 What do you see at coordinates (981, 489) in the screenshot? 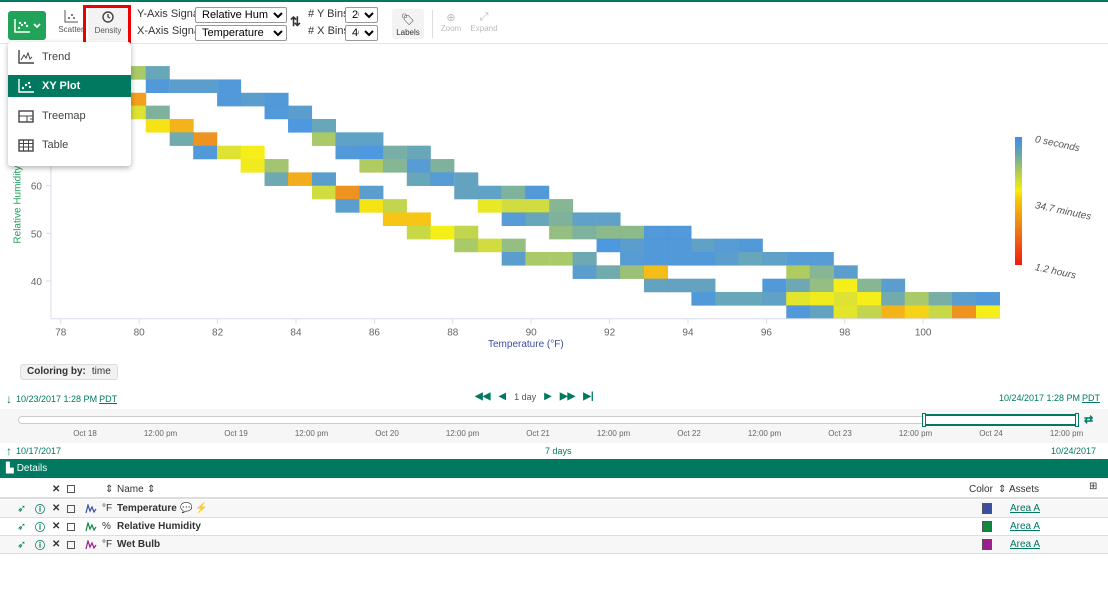
I see `column-color: Color` at bounding box center [981, 489].